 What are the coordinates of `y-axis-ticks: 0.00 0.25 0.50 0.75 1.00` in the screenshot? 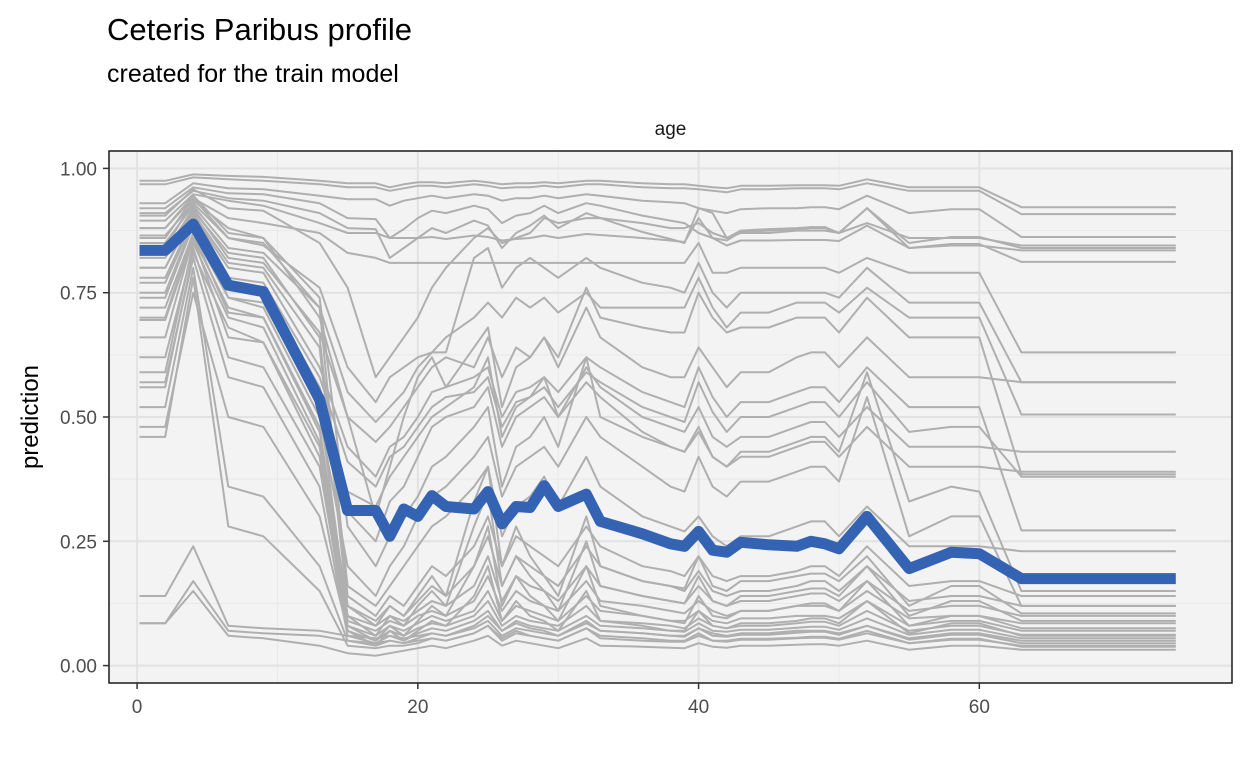 It's located at (84, 418).